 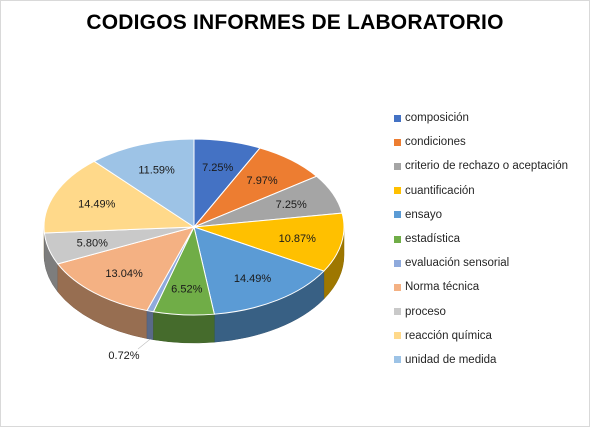 What do you see at coordinates (144, 344) in the screenshot?
I see `pie-leader-line` at bounding box center [144, 344].